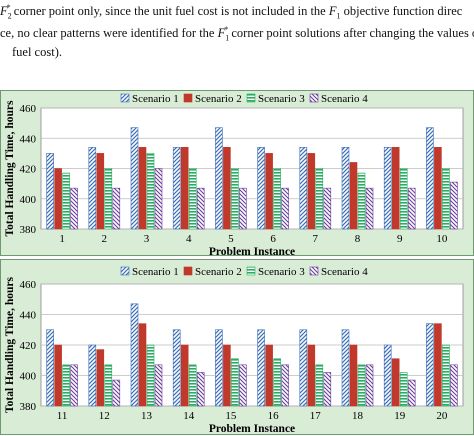 The image size is (474, 436). I want to click on x-tick-label: 7, so click(316, 239).